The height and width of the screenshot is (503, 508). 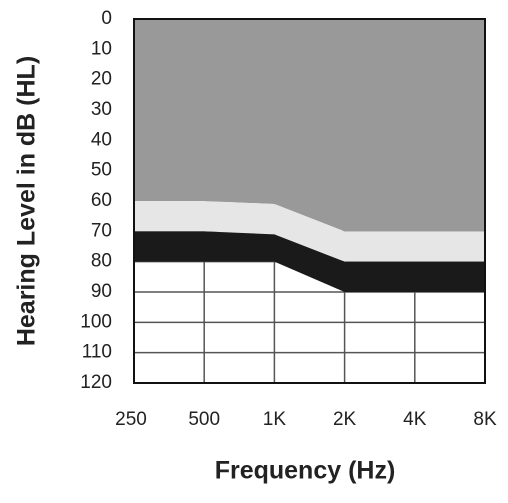 What do you see at coordinates (101, 139) in the screenshot?
I see `y-tick-label: 40` at bounding box center [101, 139].